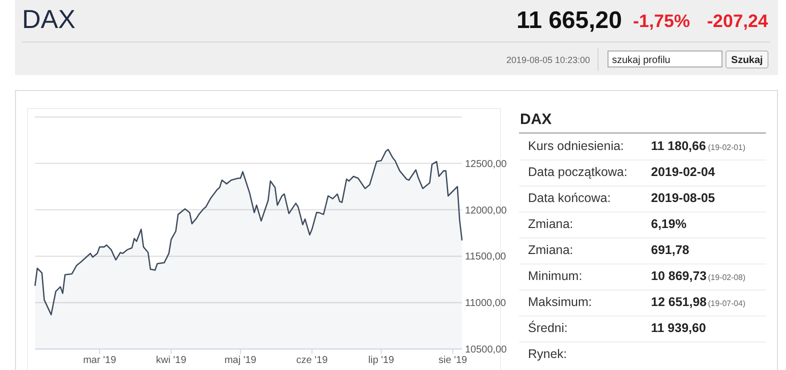 This screenshot has width=786, height=370. Describe the element at coordinates (555, 276) in the screenshot. I see `text: Minimum:` at that location.